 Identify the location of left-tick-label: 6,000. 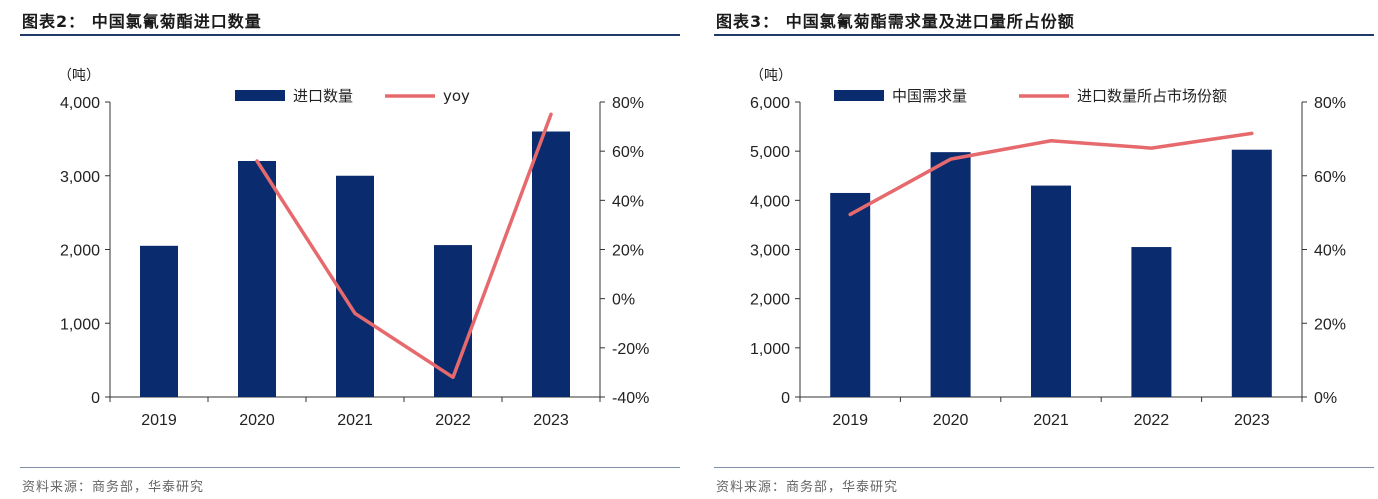
(770, 103).